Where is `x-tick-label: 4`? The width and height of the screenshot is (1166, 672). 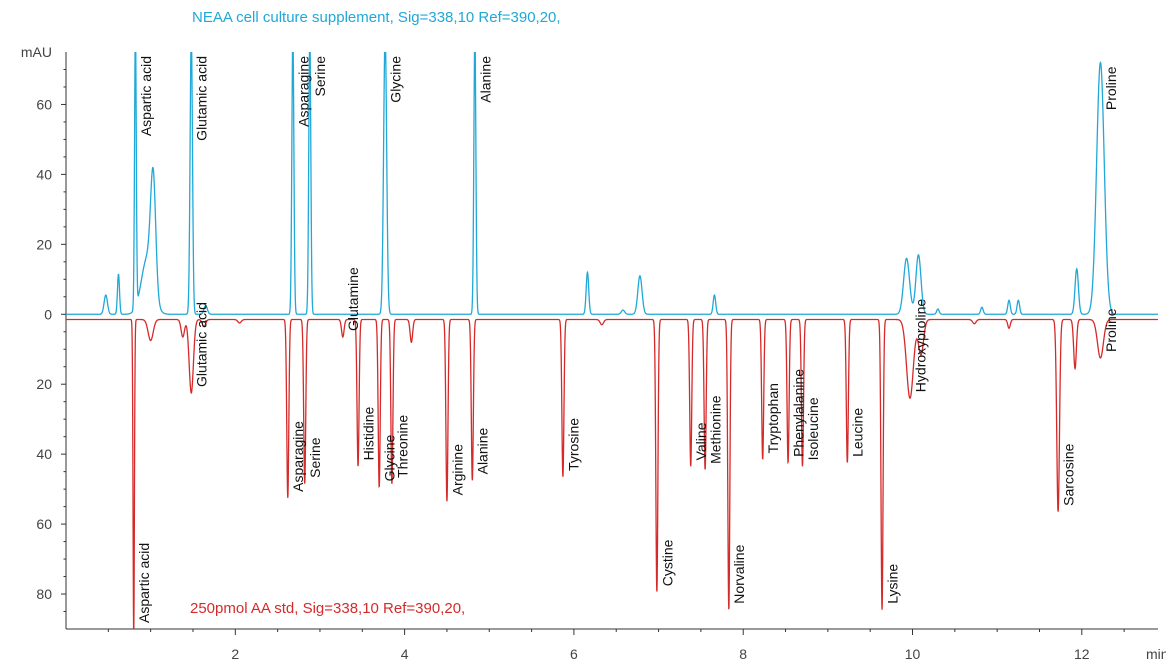
x-tick-label: 4 is located at coordinates (405, 654).